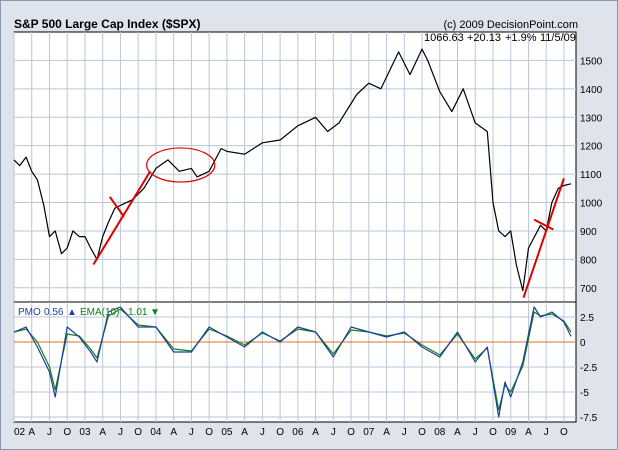 This screenshot has height=450, width=618. What do you see at coordinates (99, 312) in the screenshot?
I see `ema-legend-label: EMA(10)` at bounding box center [99, 312].